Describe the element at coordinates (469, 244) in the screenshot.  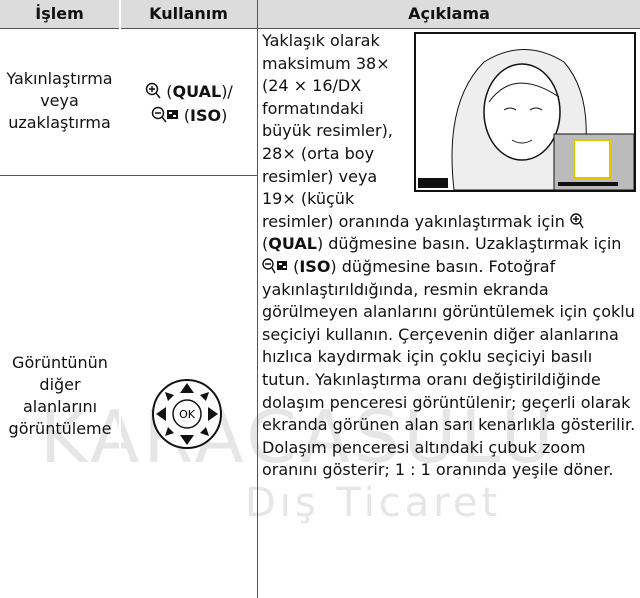
I see `text: ) düğmesine basın. Uzaklaştırmak için` at that location.